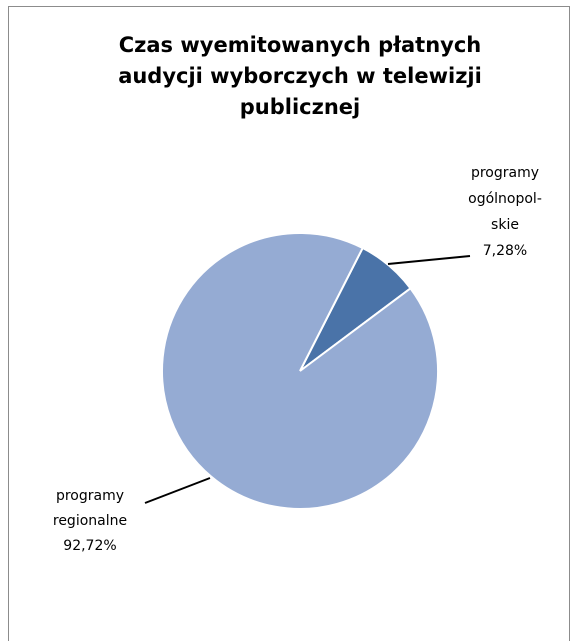 This screenshot has width=580, height=641. Describe the element at coordinates (505, 251) in the screenshot. I see `value-label: 7,28%` at that location.